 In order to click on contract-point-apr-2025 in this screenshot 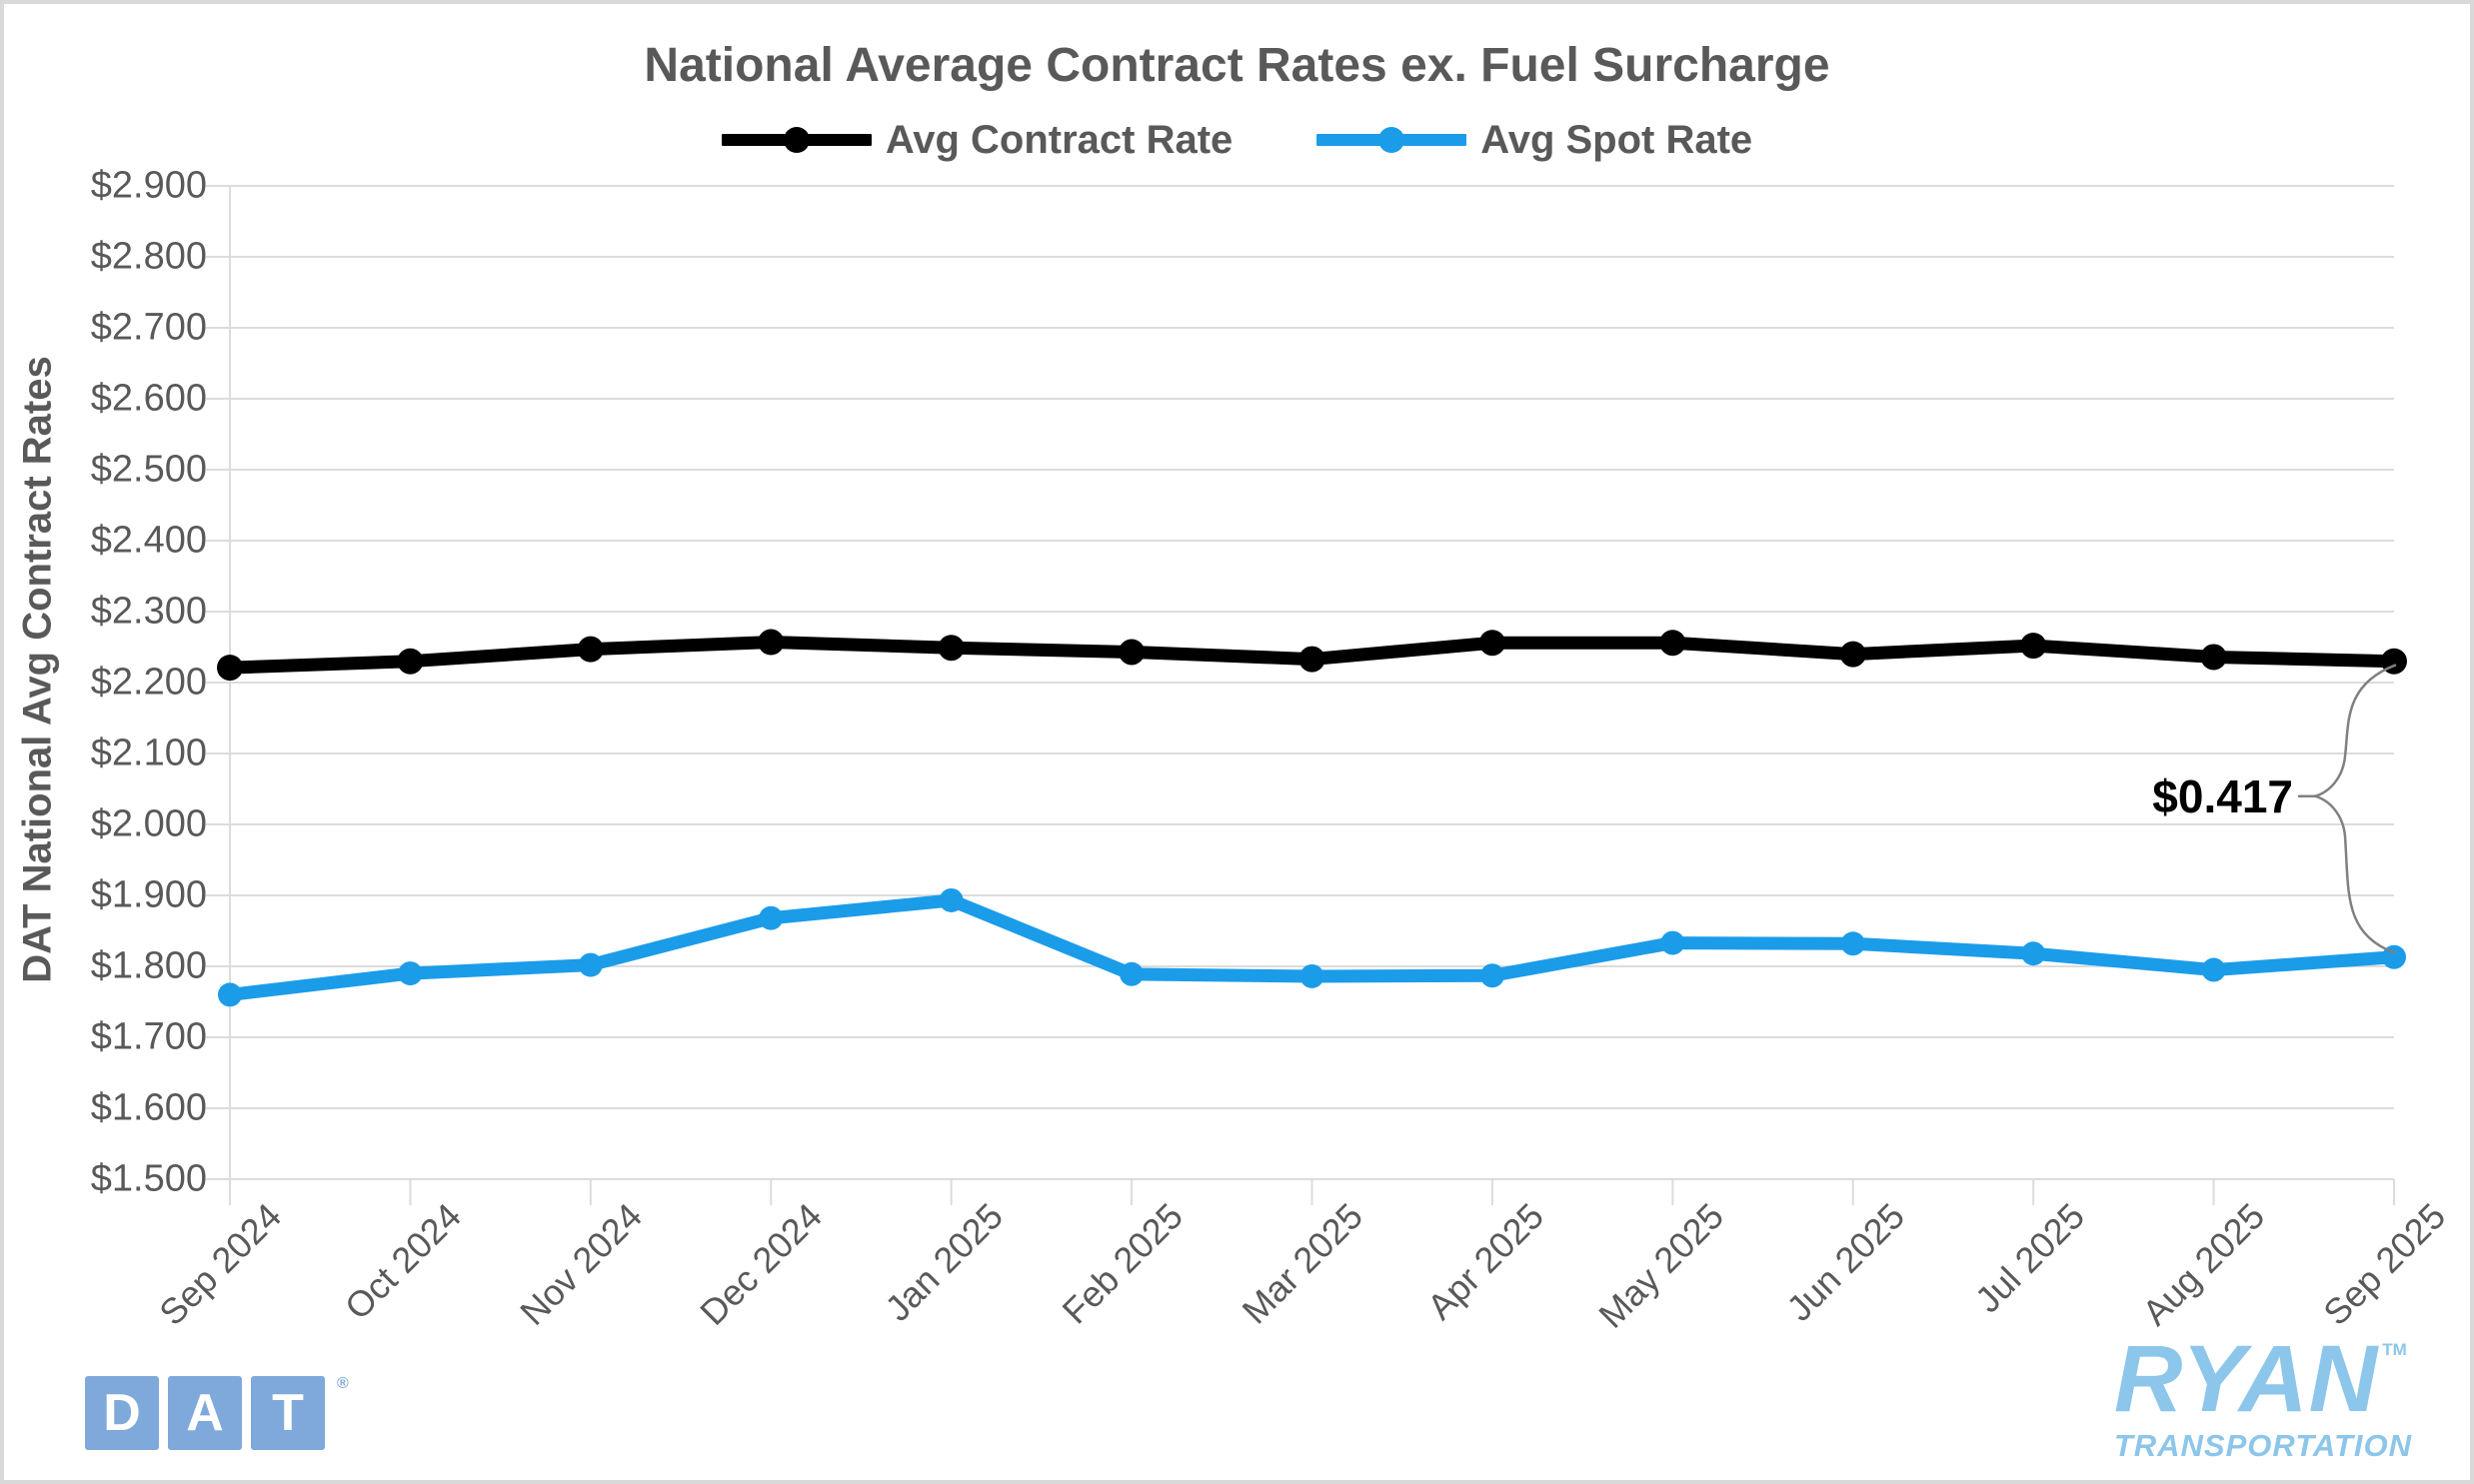, I will do `click(1491, 643)`.